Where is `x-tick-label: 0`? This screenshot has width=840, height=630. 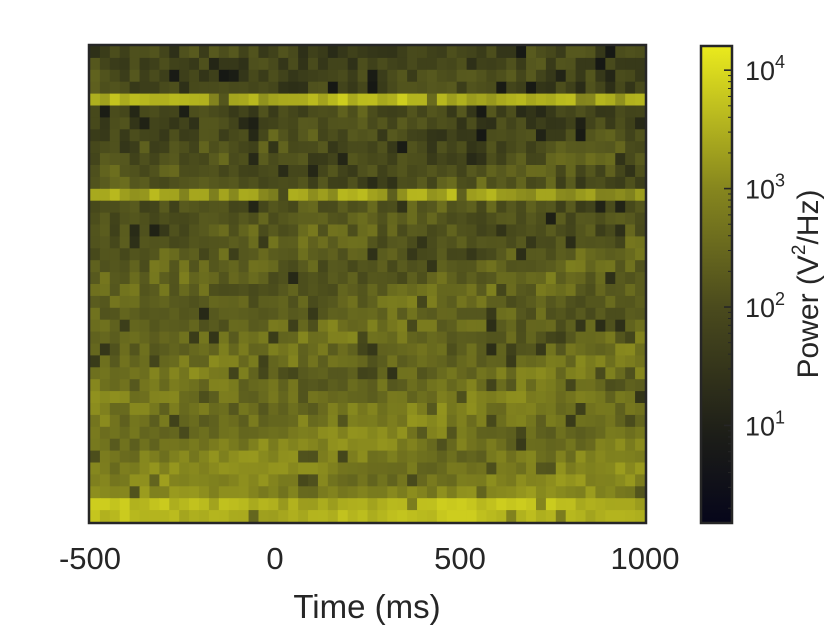
x-tick-label: 0 is located at coordinates (274, 558).